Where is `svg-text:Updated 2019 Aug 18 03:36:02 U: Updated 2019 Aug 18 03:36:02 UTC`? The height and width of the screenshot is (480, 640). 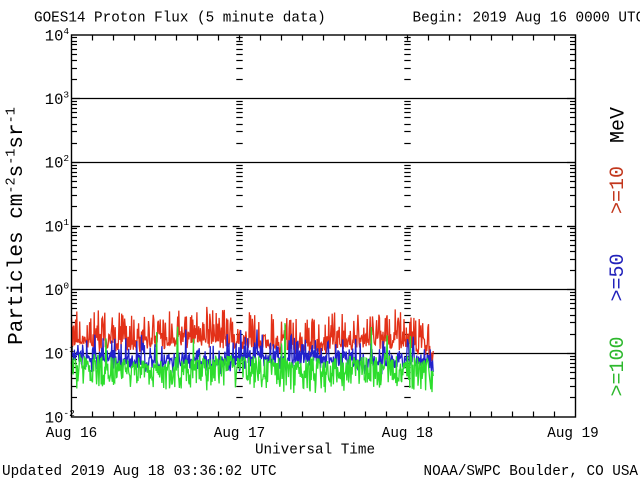 svg-text:Updated 2019 Aug 18 03:36:02 U: Updated 2019 Aug 18 03:36:02 UTC is located at coordinates (139, 472).